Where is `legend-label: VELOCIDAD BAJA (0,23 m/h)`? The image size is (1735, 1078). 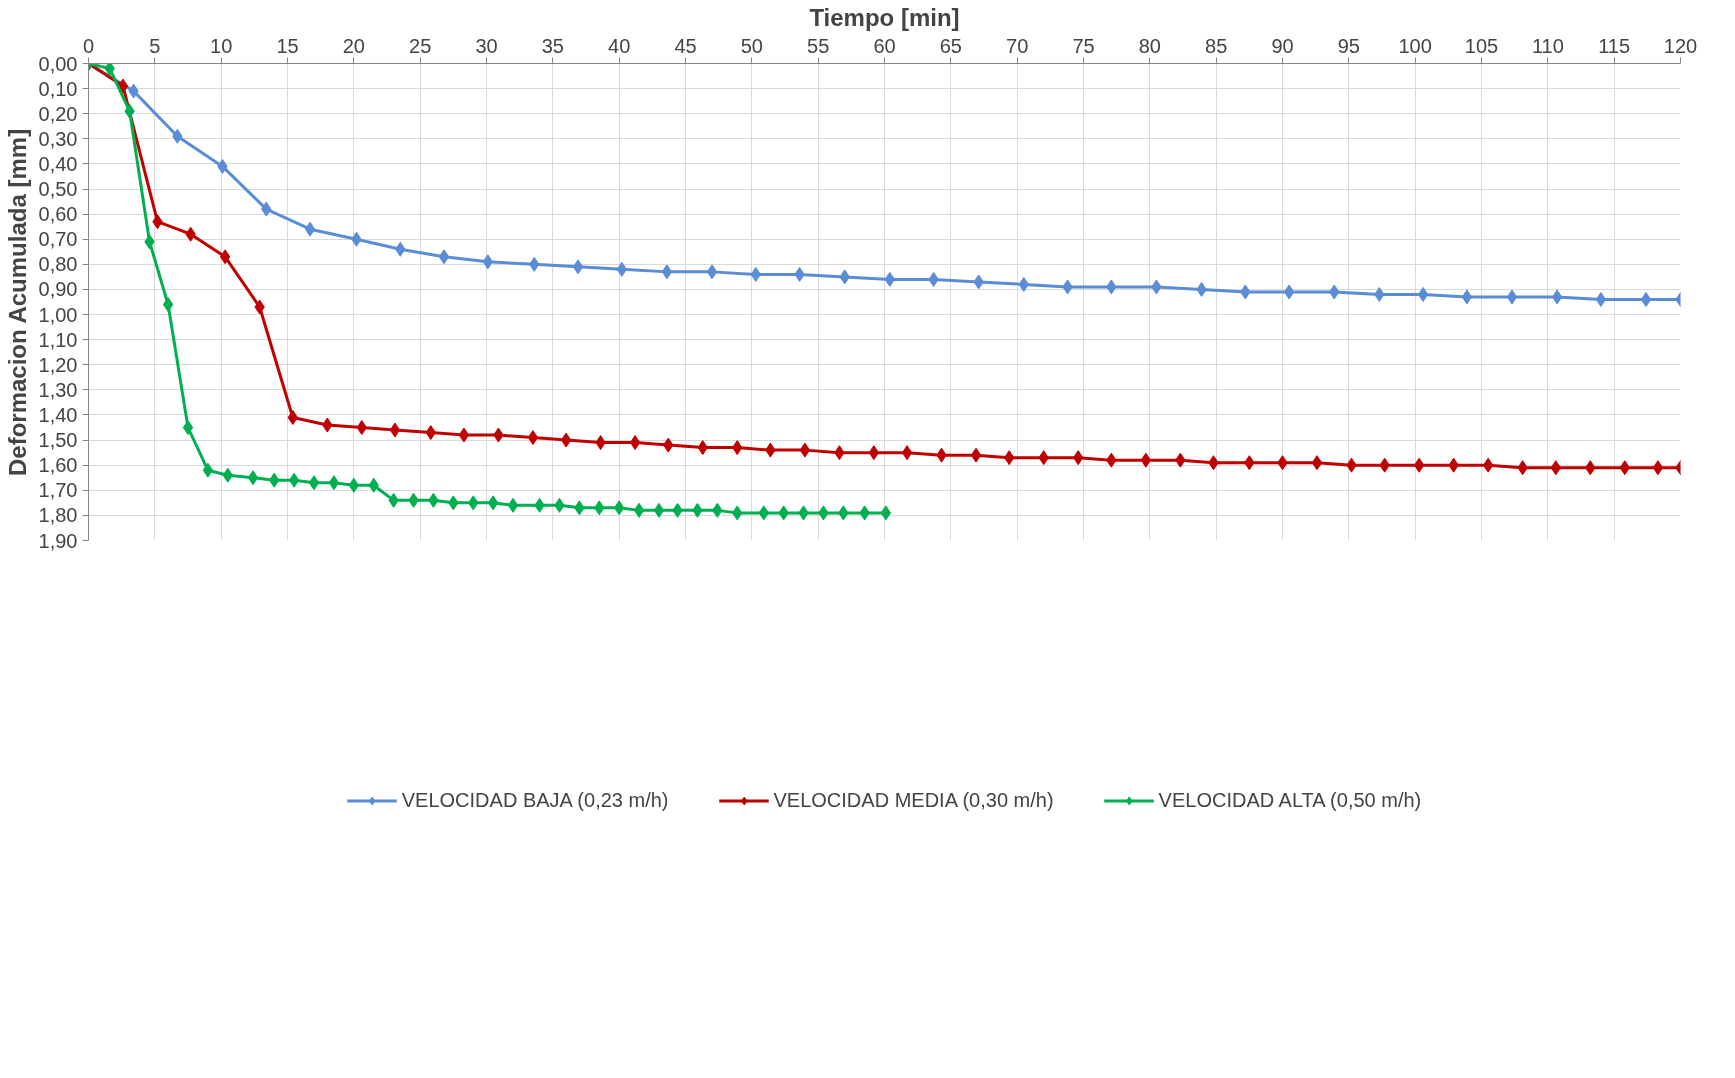 legend-label: VELOCIDAD BAJA (0,23 m/h) is located at coordinates (535, 800).